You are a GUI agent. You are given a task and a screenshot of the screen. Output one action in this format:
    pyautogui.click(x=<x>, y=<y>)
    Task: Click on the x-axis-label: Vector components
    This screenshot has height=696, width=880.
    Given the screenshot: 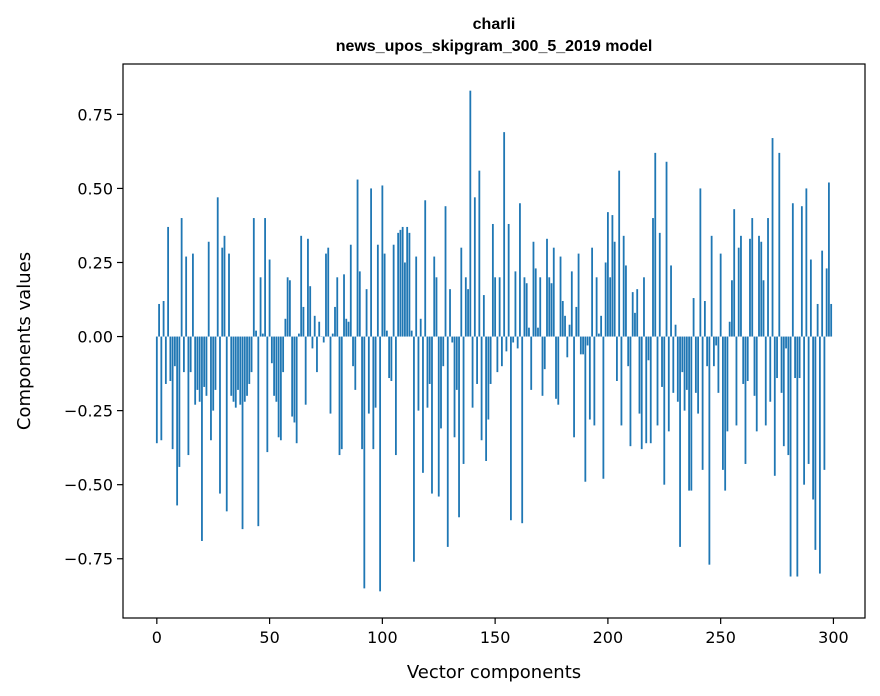 What is the action you would take?
    pyautogui.click(x=494, y=672)
    